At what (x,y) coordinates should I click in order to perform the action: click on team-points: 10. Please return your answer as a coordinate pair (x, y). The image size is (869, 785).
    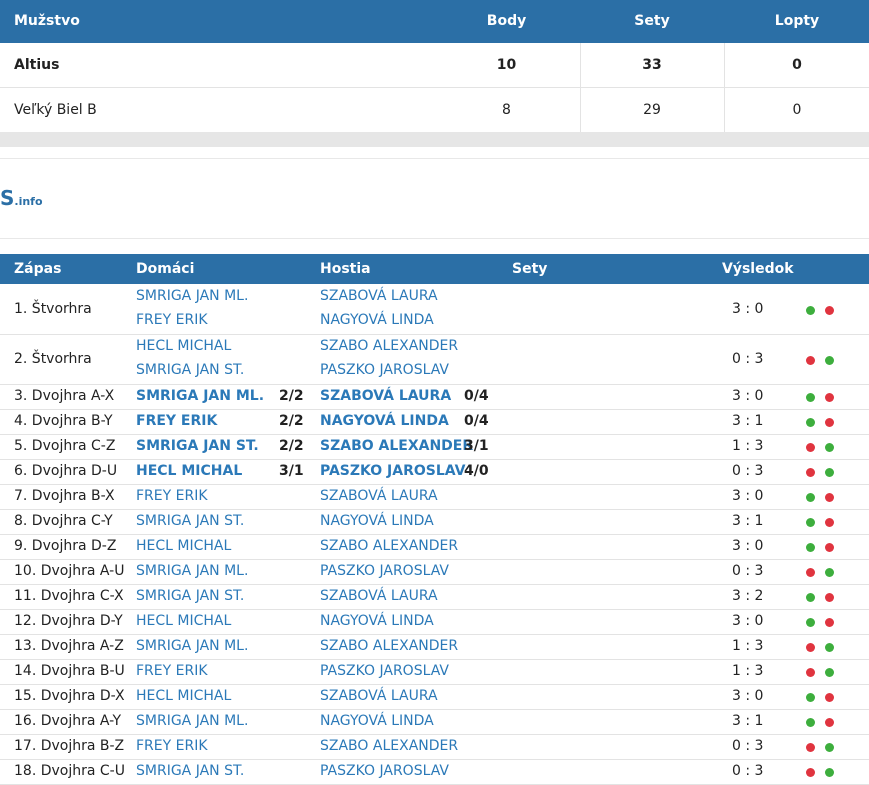
    Looking at the image, I should click on (506, 65).